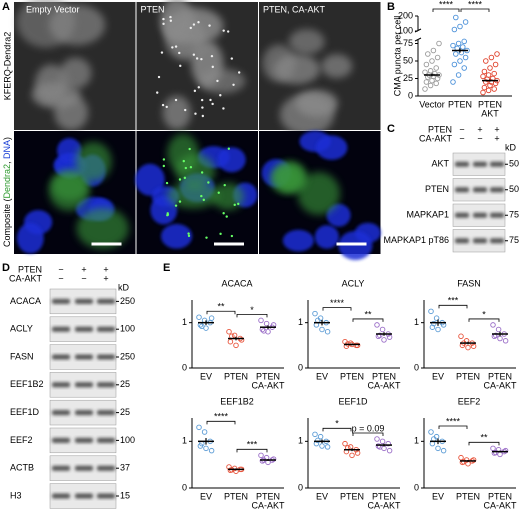  I want to click on row-label-part: Composite (, so click(7, 223).